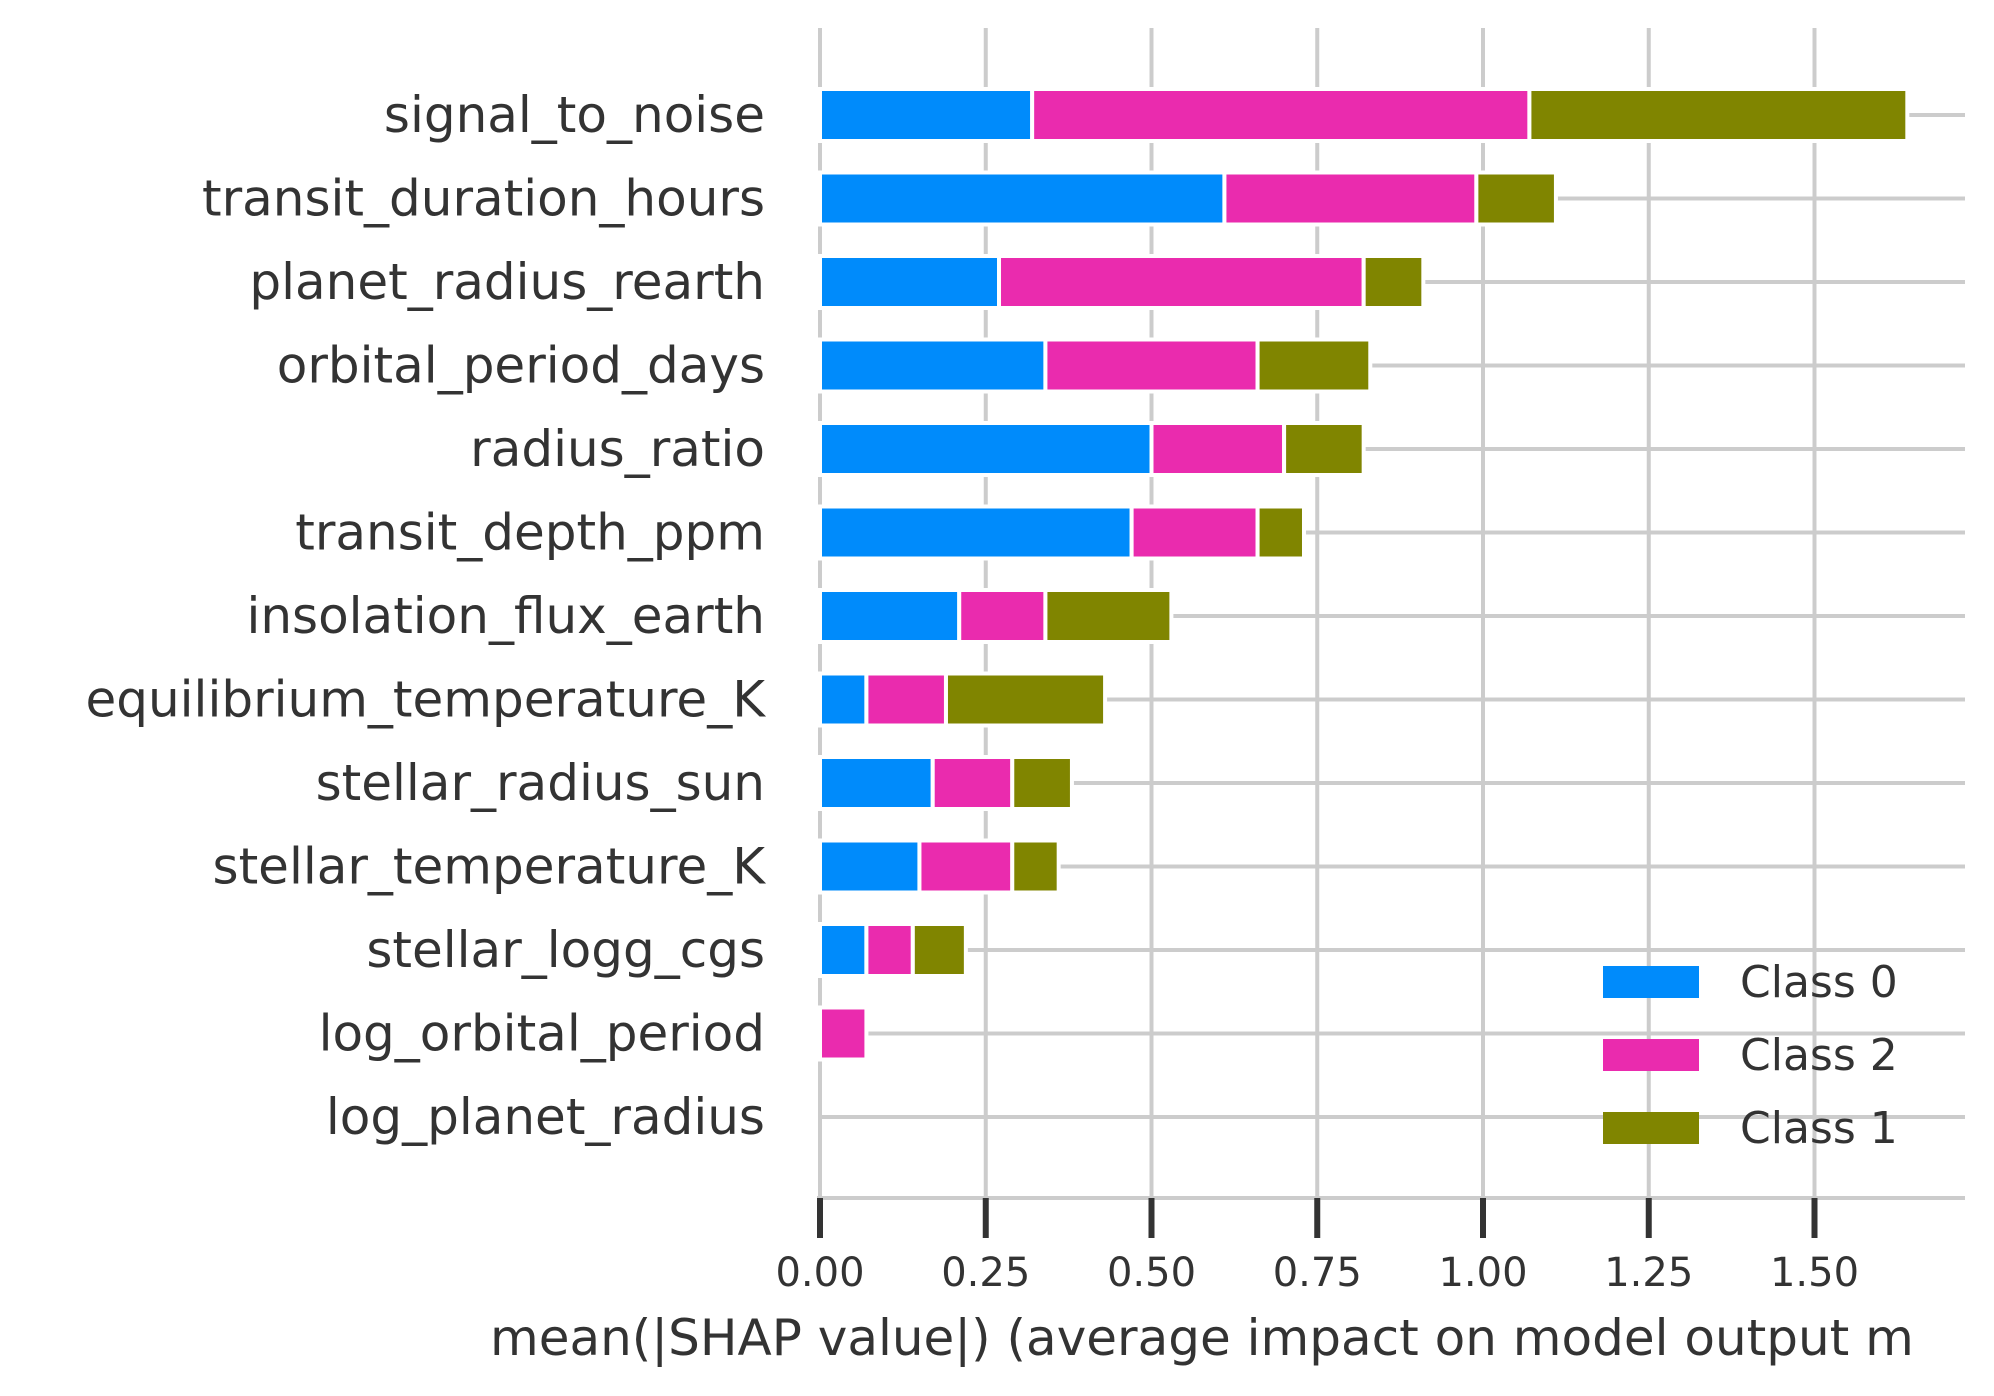 The height and width of the screenshot is (1396, 1994). I want to click on x-axis: 0.00 0.25 0.50 0.75 1.00 1.25 1.50, so click(1370, 1246).